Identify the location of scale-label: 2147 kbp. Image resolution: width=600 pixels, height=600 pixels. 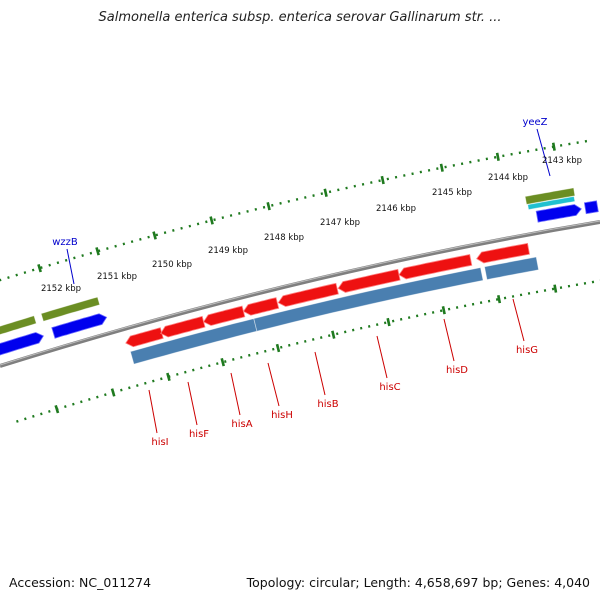
(340, 223).